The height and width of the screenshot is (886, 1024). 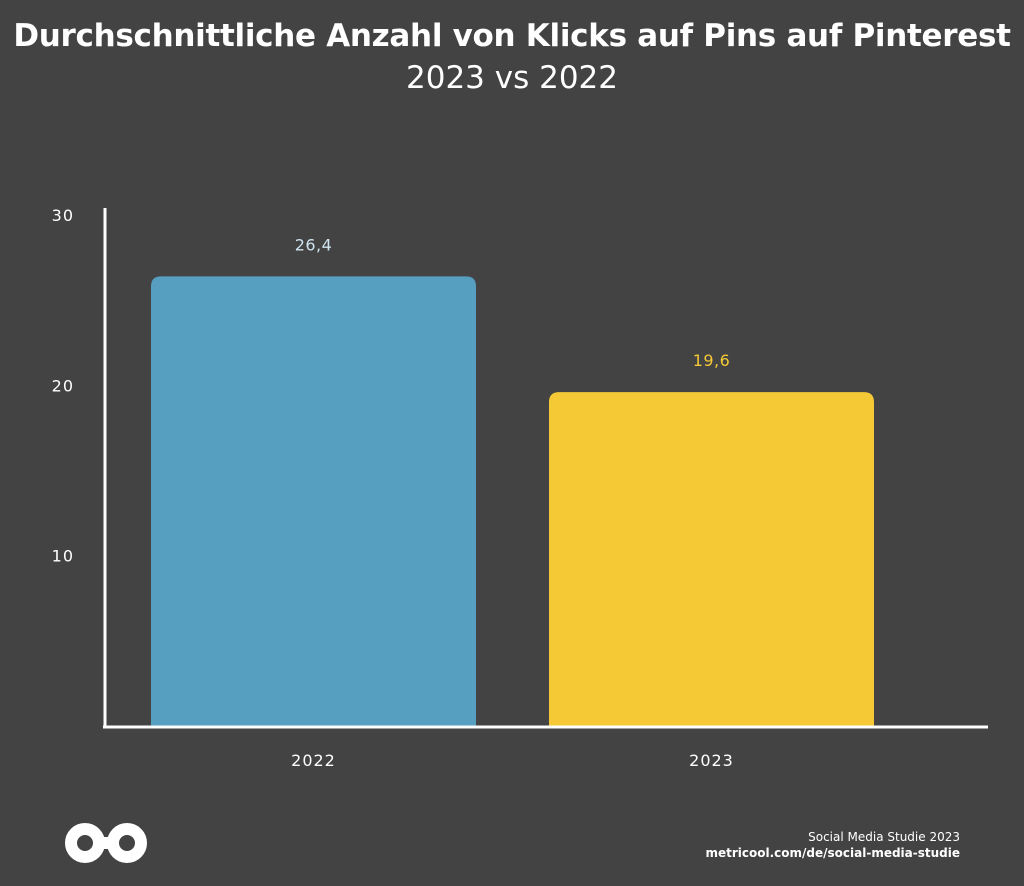 What do you see at coordinates (712, 360) in the screenshot?
I see `bar-value-label-2023: 19,6` at bounding box center [712, 360].